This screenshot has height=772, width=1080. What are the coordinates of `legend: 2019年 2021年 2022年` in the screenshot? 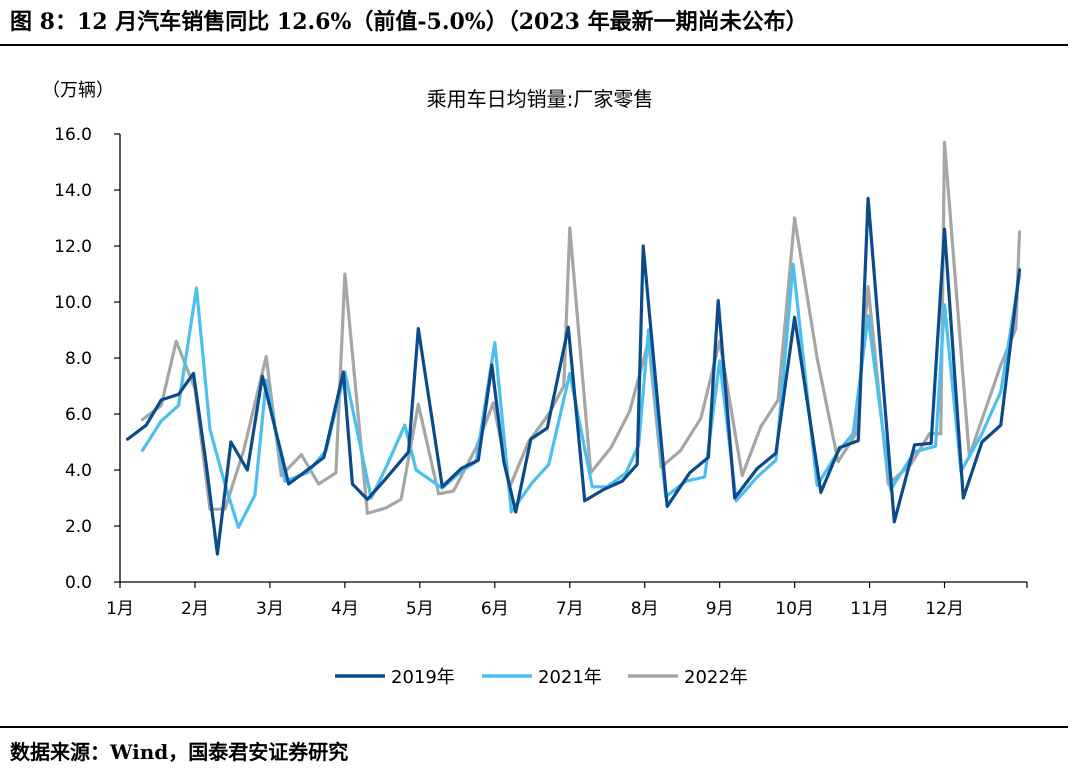 It's located at (541, 677).